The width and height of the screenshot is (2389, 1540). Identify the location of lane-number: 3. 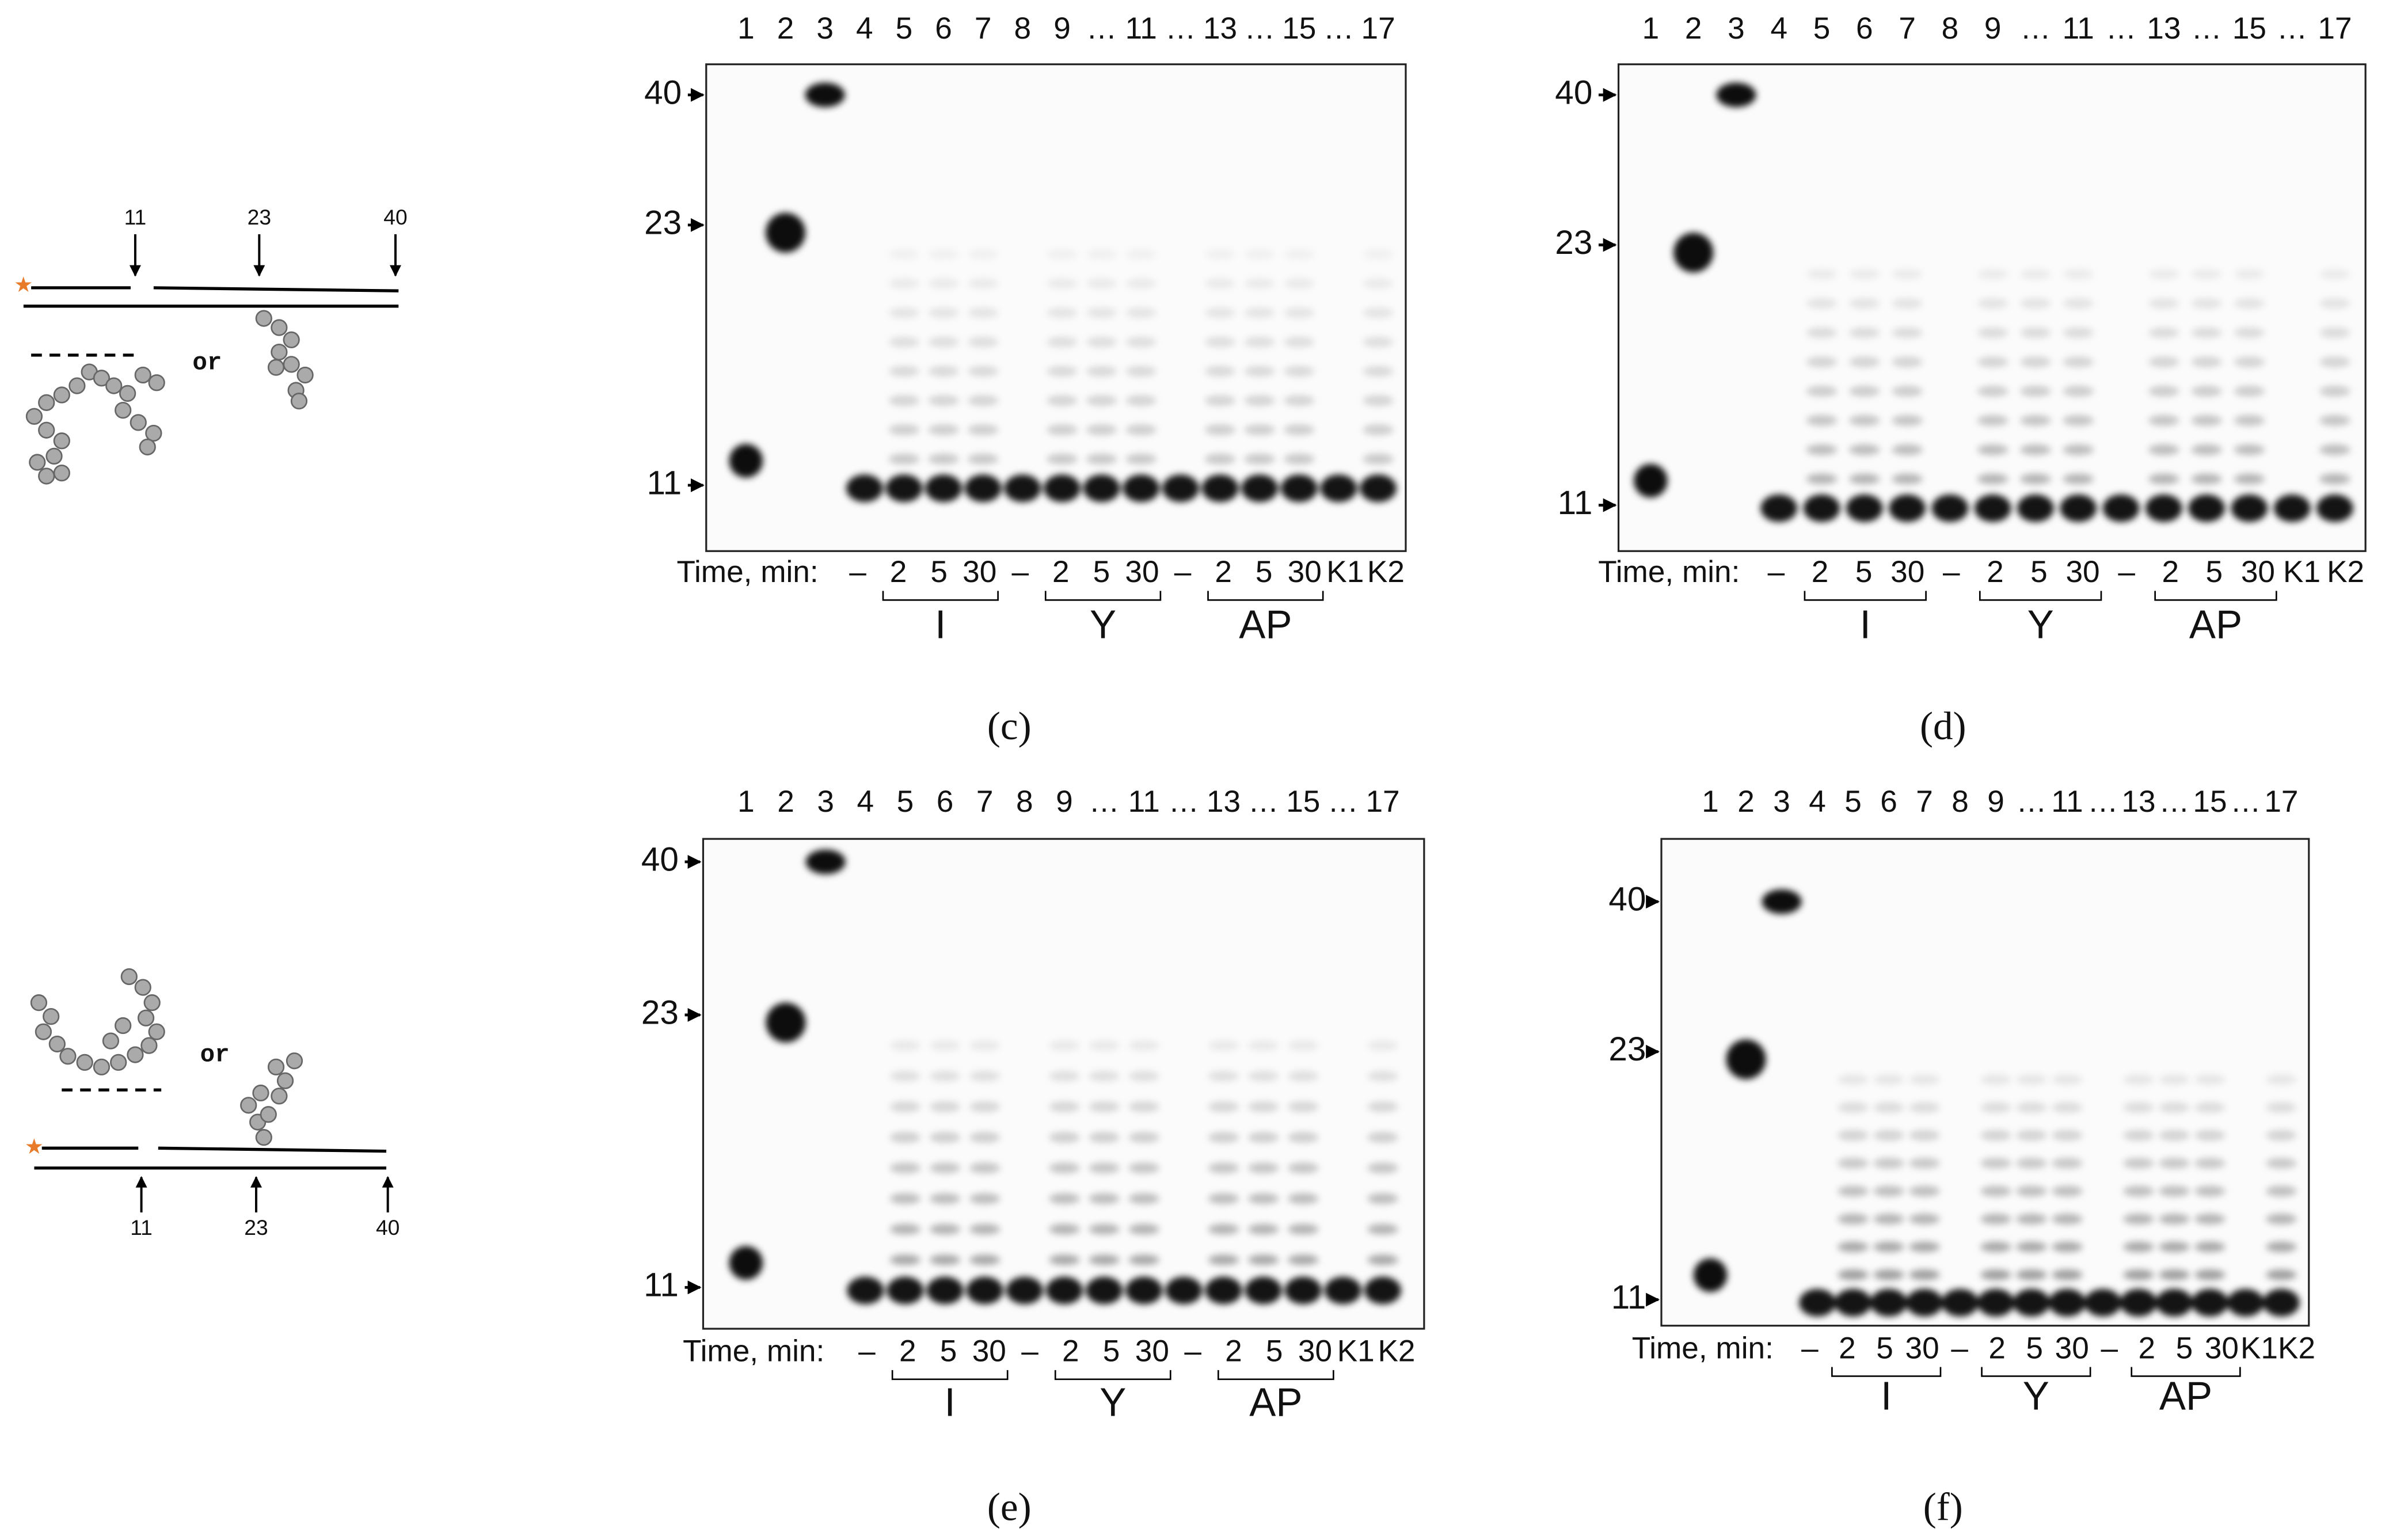
(825, 29).